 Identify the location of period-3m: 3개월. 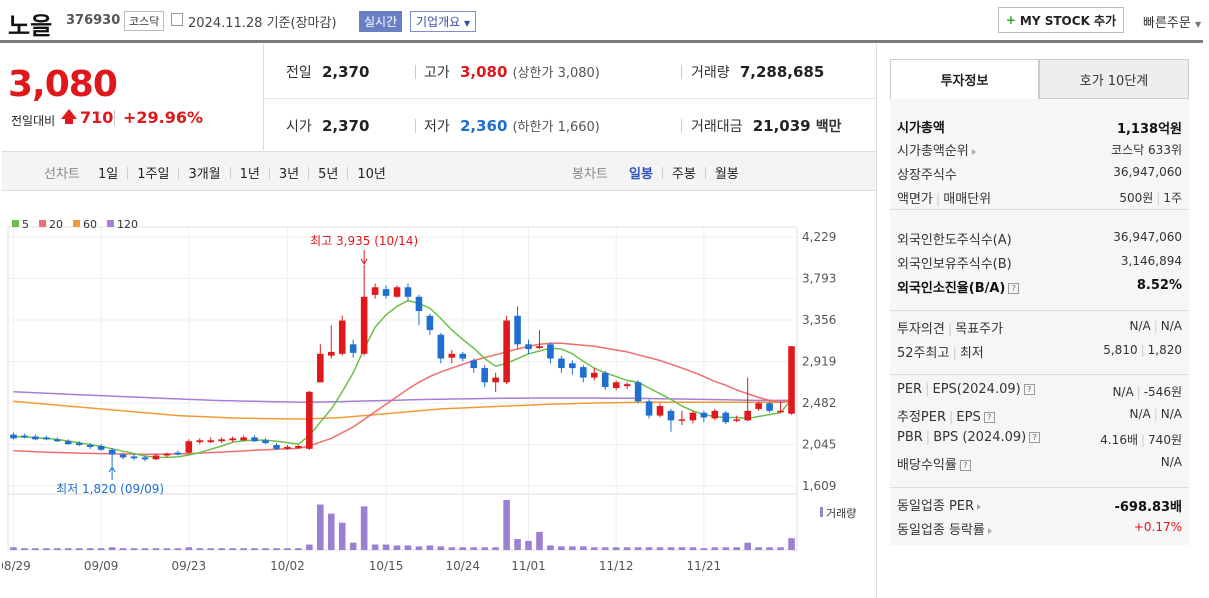
(204, 174).